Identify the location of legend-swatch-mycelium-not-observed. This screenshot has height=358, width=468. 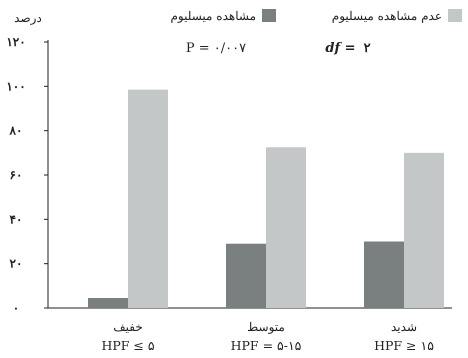
(455, 15).